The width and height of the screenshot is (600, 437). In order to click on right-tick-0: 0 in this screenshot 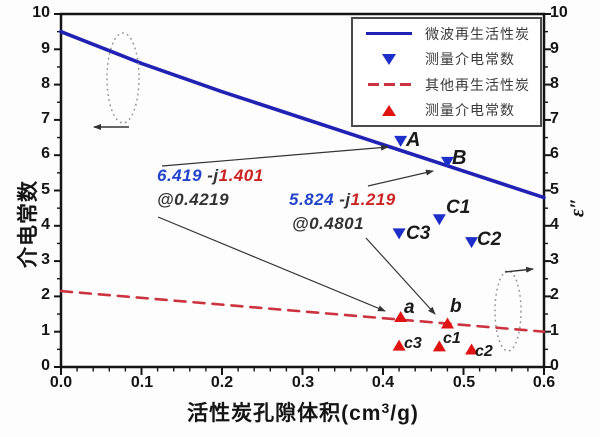, I will do `click(554, 365)`.